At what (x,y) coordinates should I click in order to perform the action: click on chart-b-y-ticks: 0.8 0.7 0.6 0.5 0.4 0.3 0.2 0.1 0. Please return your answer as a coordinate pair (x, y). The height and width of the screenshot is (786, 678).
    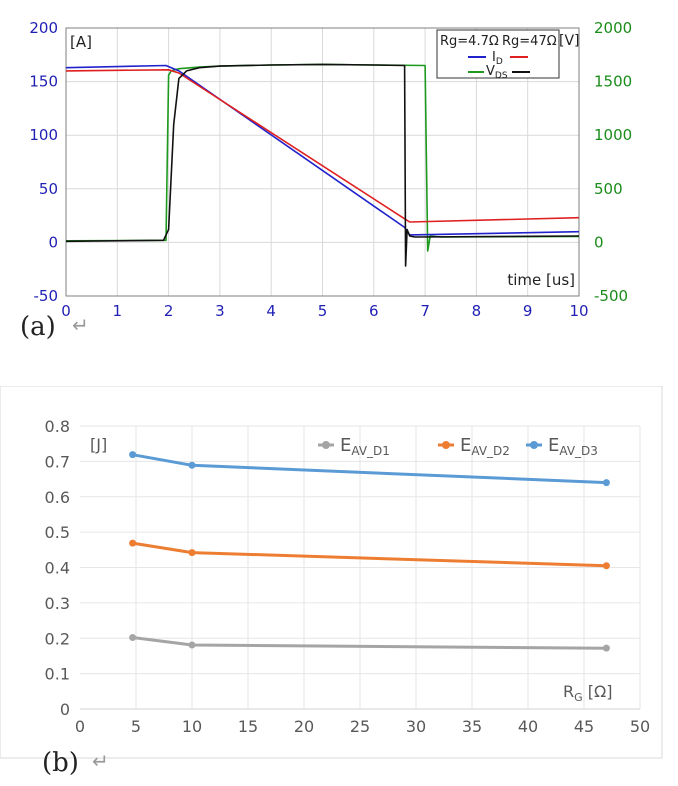
    Looking at the image, I should click on (57, 568).